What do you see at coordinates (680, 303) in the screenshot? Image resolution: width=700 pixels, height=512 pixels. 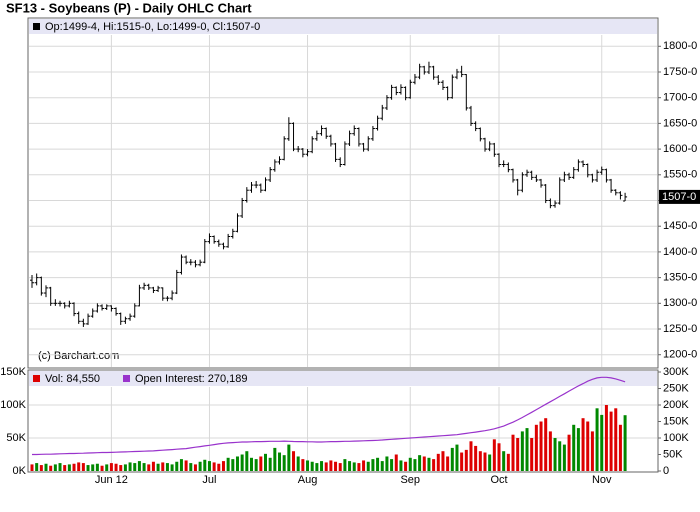 I see `y-tick-label: 1300-0` at bounding box center [680, 303].